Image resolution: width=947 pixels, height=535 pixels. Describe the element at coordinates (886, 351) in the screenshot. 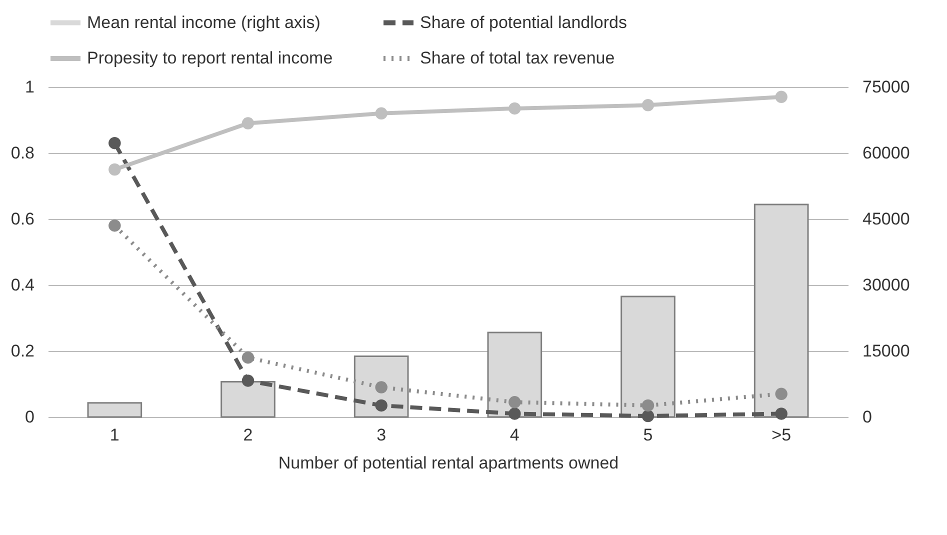

I see `y2-tick-label: 15000` at that location.